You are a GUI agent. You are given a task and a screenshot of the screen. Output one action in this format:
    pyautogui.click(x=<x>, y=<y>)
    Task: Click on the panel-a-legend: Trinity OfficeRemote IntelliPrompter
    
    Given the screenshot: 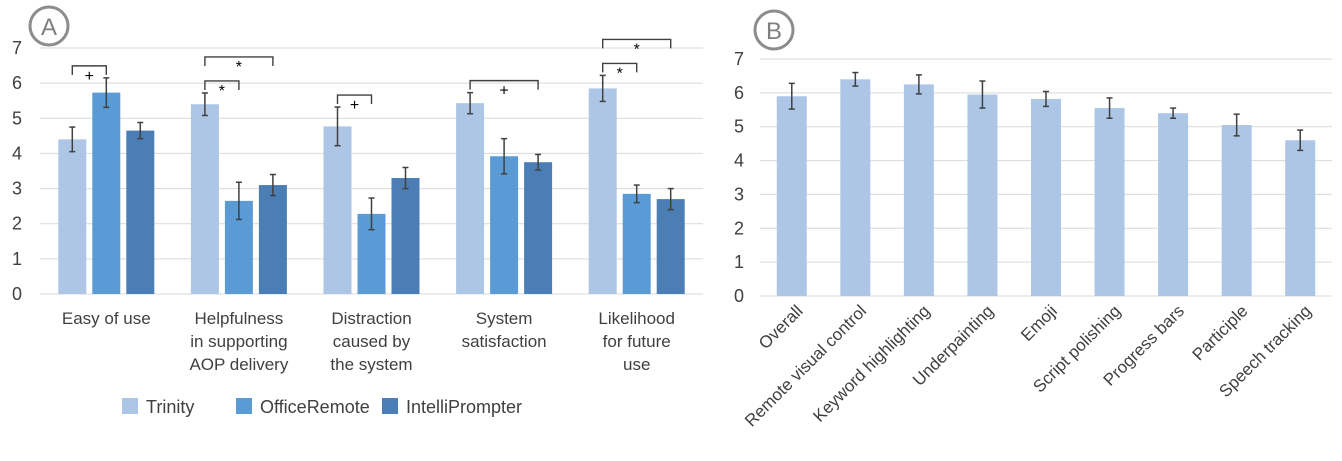 What is the action you would take?
    pyautogui.click(x=322, y=407)
    